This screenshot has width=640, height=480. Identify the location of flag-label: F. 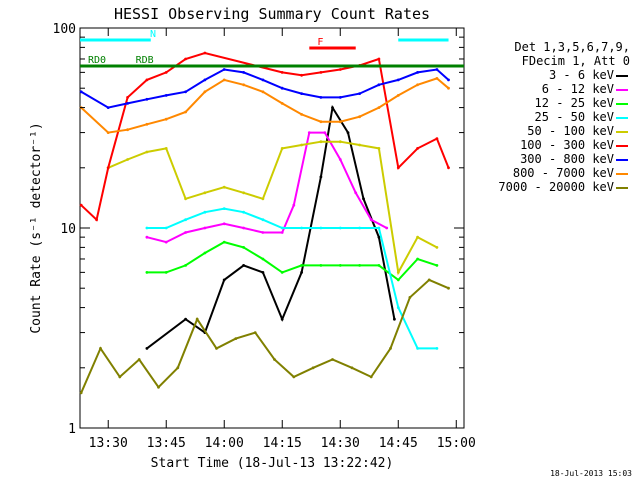
(320, 42).